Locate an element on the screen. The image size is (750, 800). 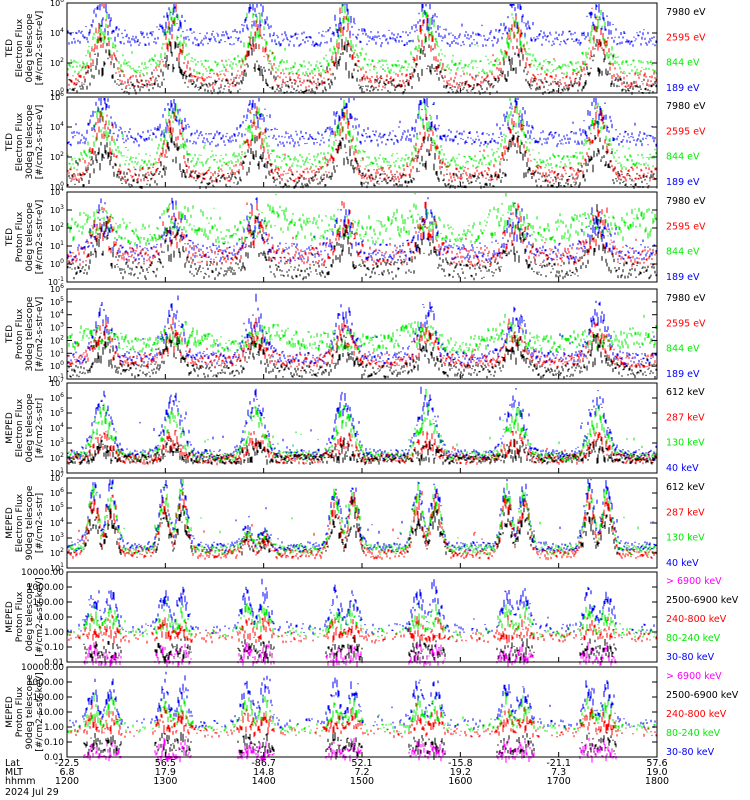
x-tick-hhmm: 1800 is located at coordinates (657, 781).